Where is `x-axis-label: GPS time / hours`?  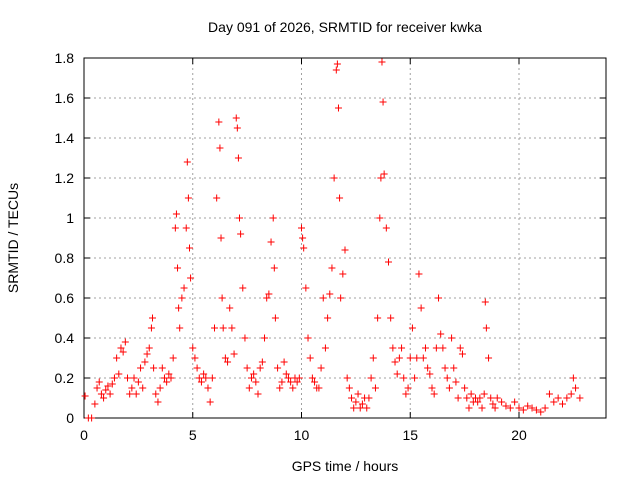
x-axis-label: GPS time / hours is located at coordinates (345, 466).